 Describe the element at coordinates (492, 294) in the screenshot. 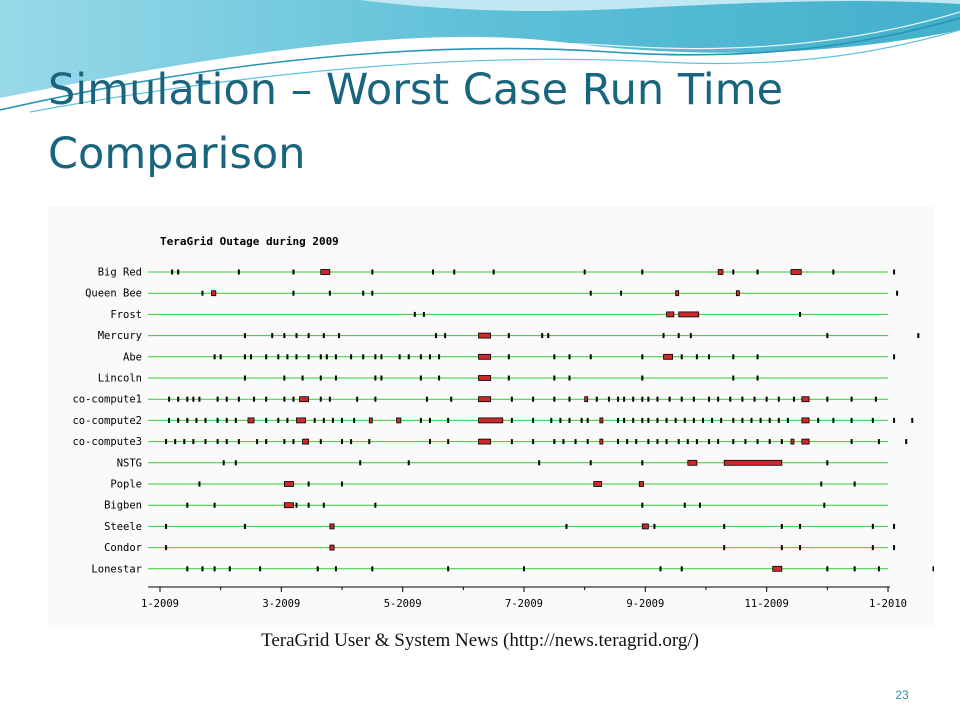

I see `row-queen-bee: Queen Bee` at that location.